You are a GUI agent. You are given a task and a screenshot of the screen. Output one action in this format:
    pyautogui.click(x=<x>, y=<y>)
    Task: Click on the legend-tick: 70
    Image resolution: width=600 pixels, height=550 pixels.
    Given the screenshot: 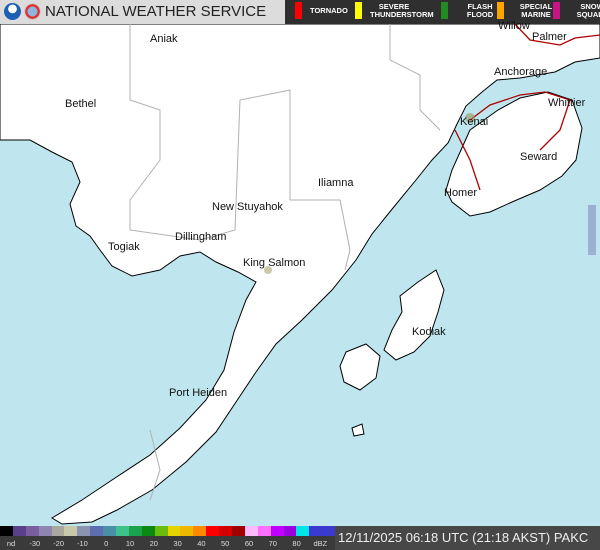 What is the action you would take?
    pyautogui.click(x=272, y=543)
    